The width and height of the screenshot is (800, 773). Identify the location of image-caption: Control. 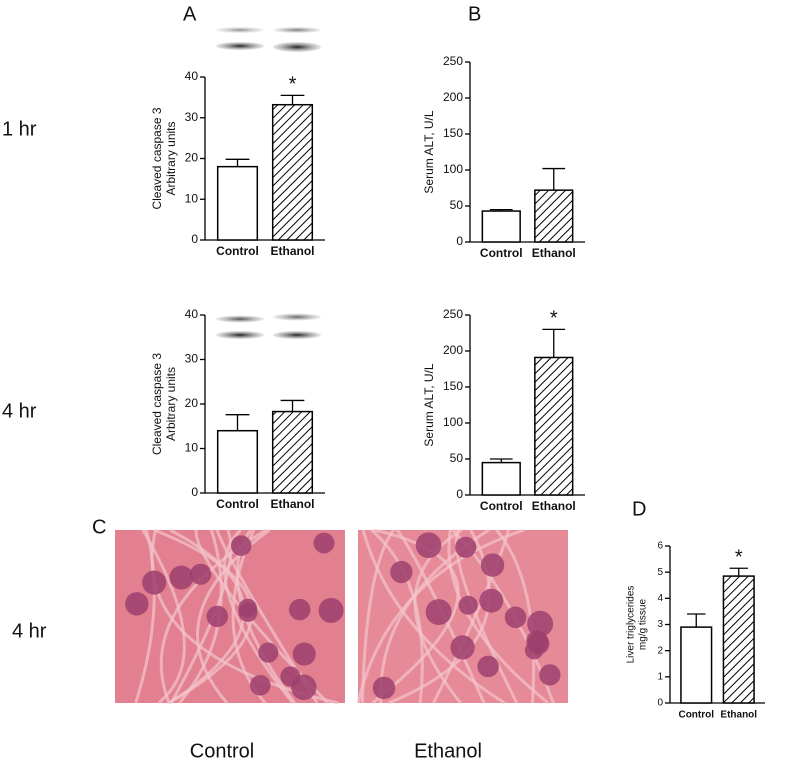
(222, 751).